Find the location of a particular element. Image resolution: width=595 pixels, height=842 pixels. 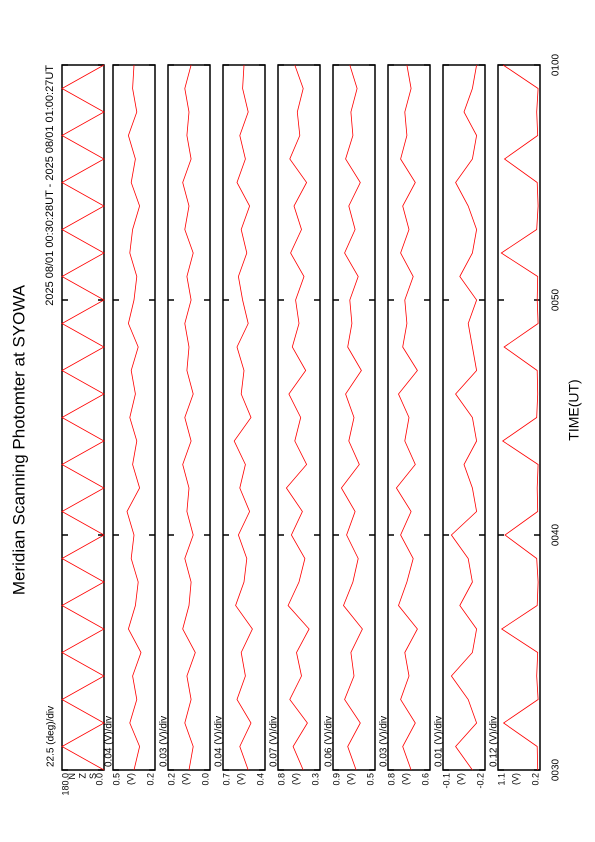

y-tick-label: -0.2 is located at coordinates (480, 781).